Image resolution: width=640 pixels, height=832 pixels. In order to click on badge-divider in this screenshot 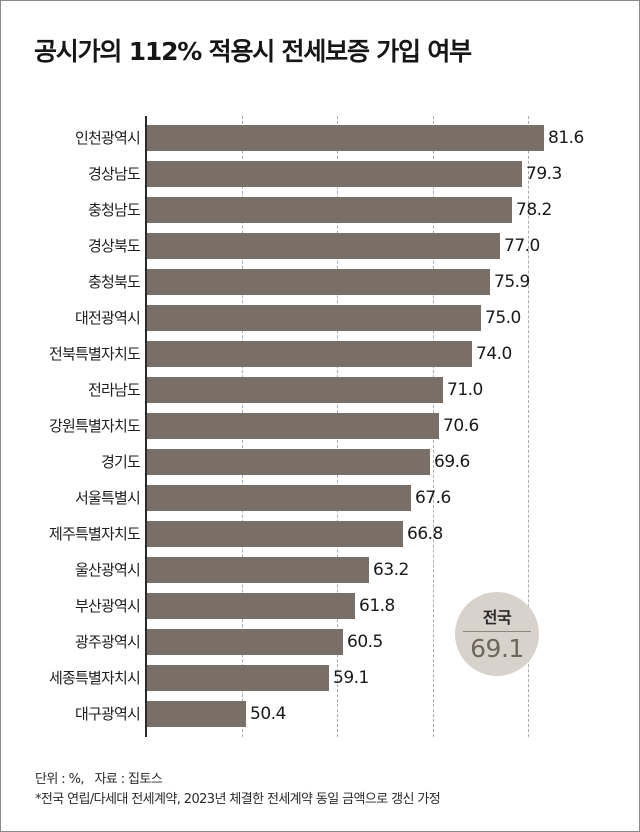, I will do `click(497, 631)`.